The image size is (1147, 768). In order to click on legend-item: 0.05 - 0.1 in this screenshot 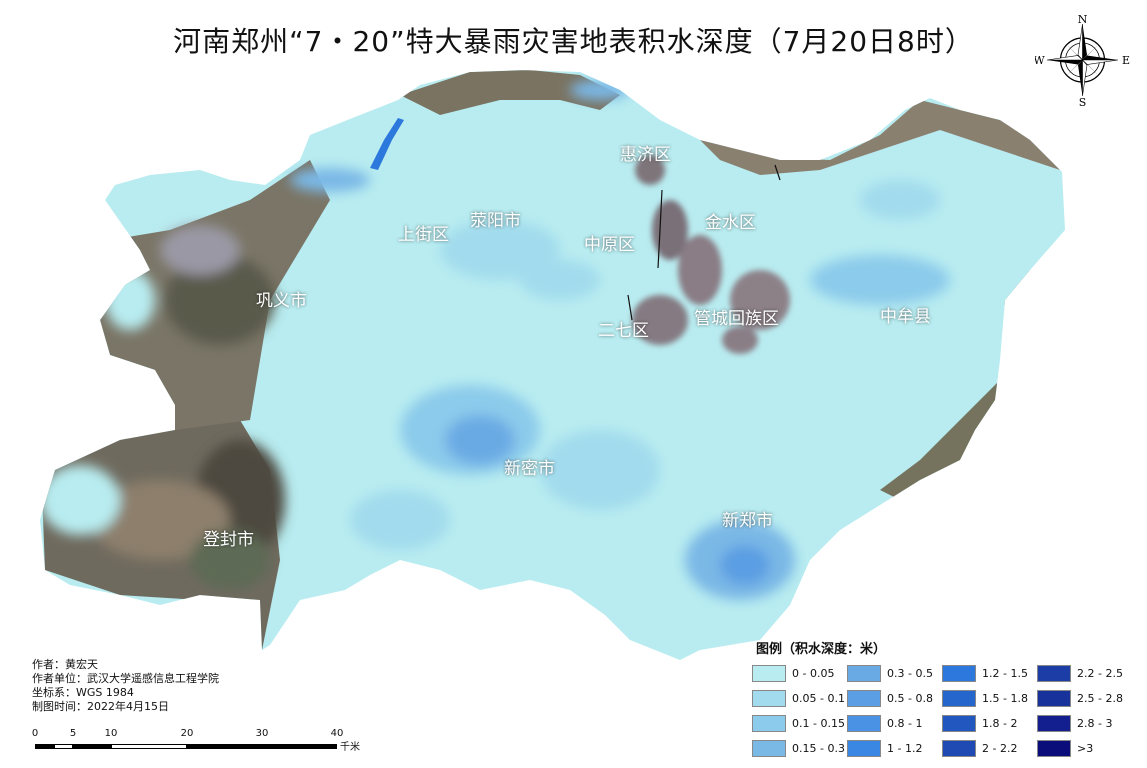, I will do `click(799, 698)`.